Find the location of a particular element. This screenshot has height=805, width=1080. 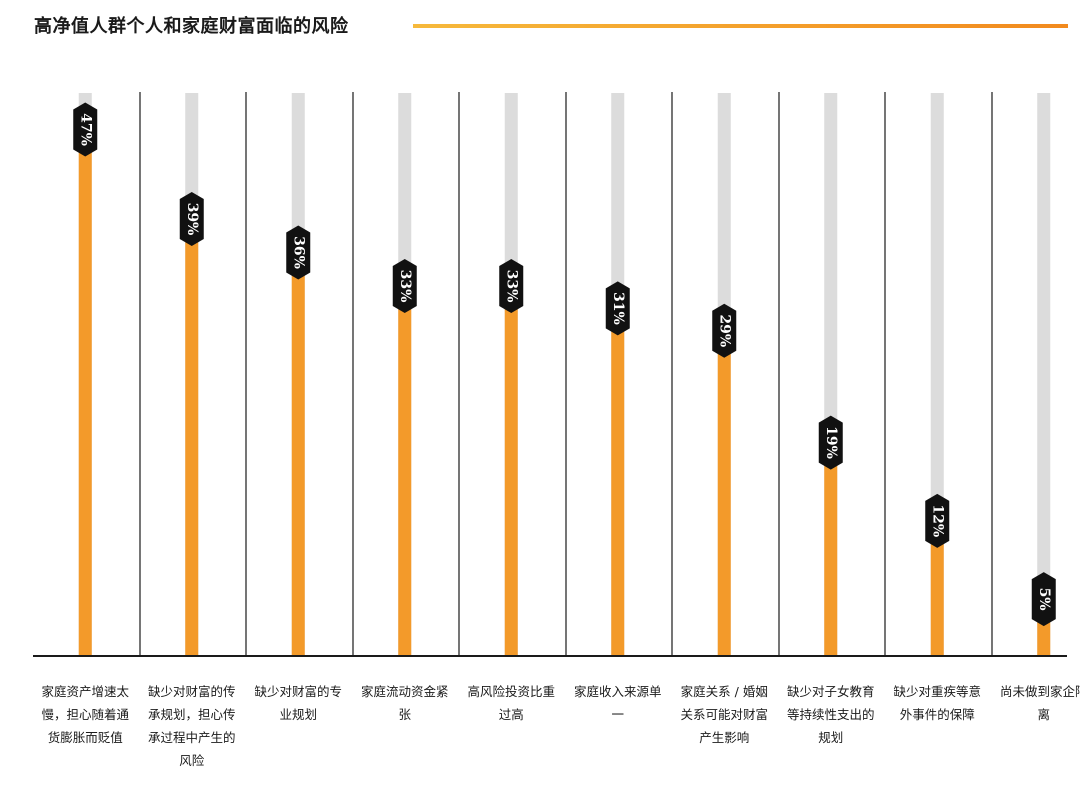

category-label: 缺少对财富的传承规划，担心传承过程中产生的风险 is located at coordinates (191, 726).